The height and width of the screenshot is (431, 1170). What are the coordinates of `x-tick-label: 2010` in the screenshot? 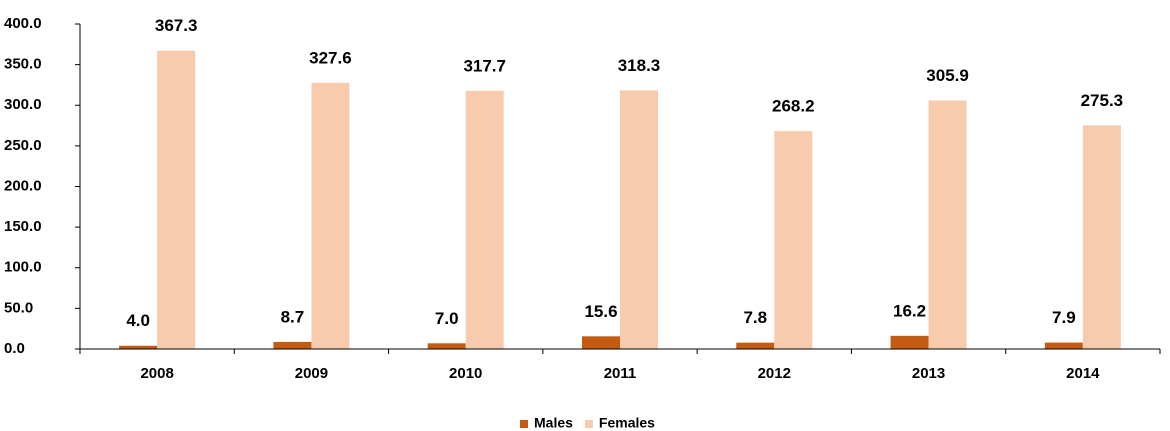 It's located at (465, 373).